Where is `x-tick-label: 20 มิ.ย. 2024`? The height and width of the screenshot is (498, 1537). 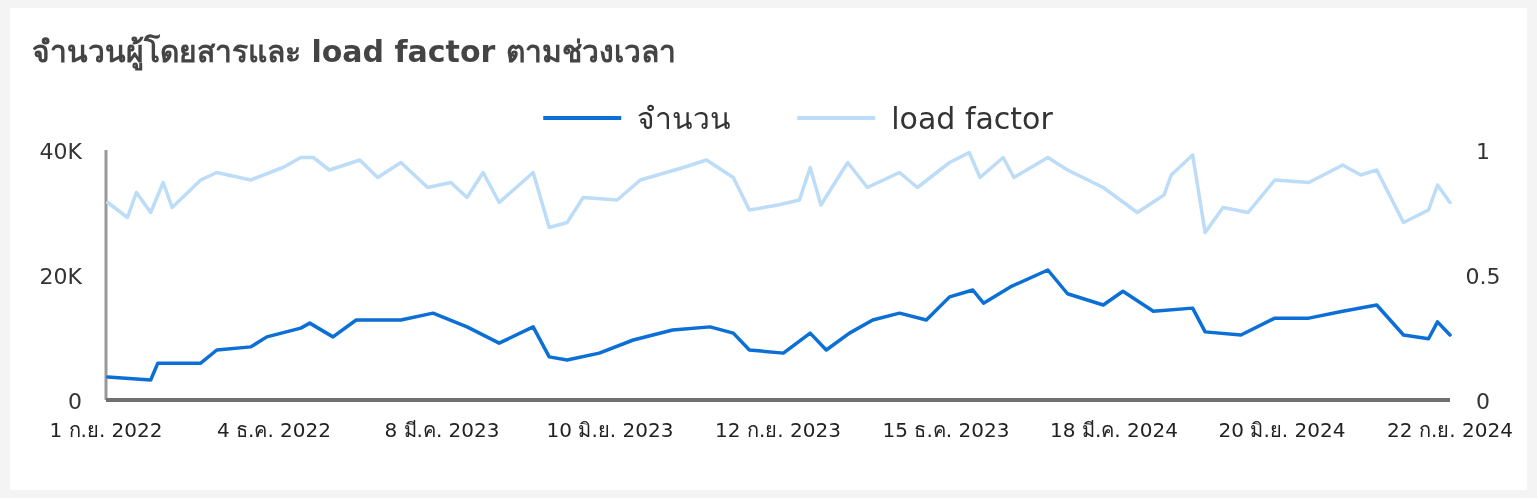 x-tick-label: 20 มิ.ย. 2024 is located at coordinates (1282, 430).